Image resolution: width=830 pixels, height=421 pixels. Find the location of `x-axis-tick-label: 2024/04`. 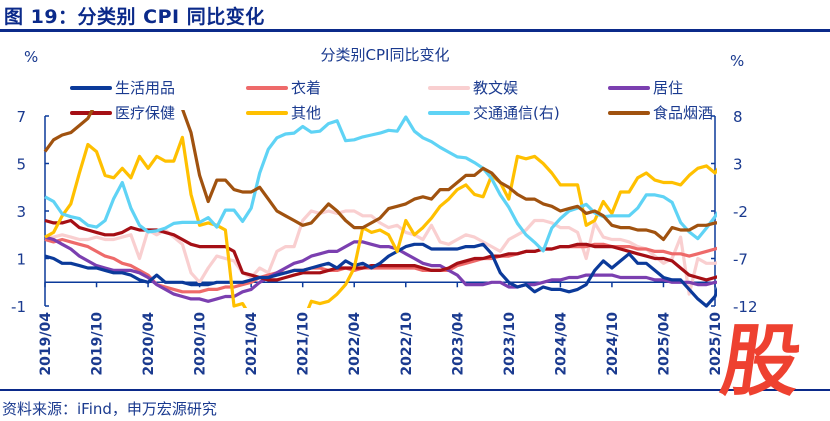

x-axis-tick-label: 2024/04 is located at coordinates (561, 344).